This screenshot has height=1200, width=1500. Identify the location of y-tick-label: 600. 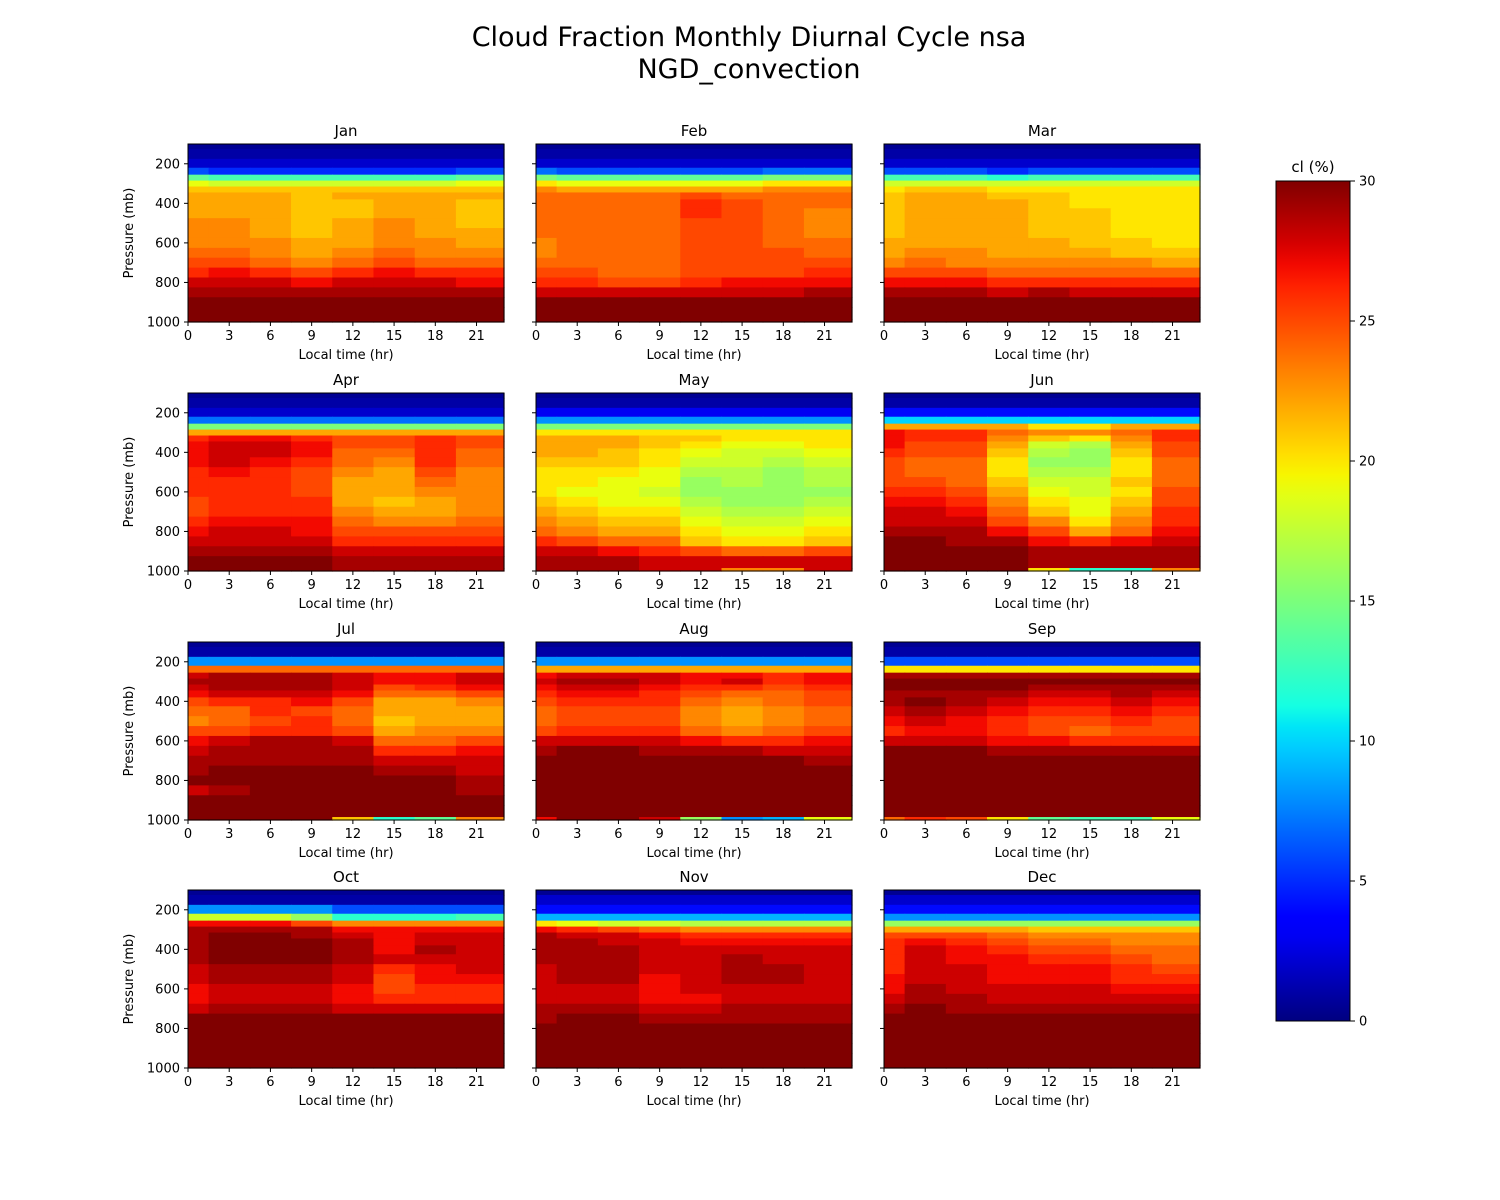
(167, 989).